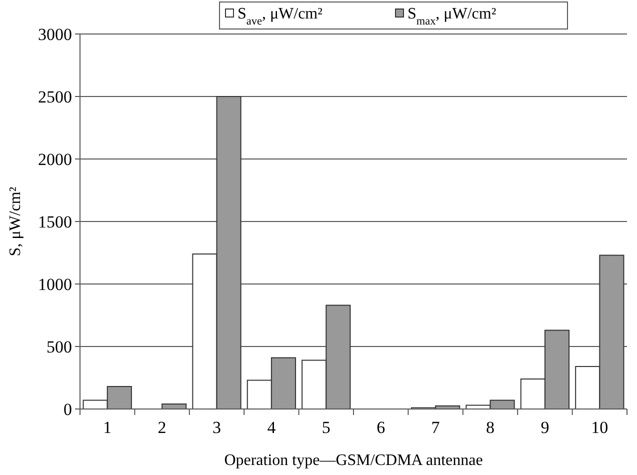 This screenshot has height=475, width=637. What do you see at coordinates (55, 222) in the screenshot?
I see `y-tick-label: 1500` at bounding box center [55, 222].